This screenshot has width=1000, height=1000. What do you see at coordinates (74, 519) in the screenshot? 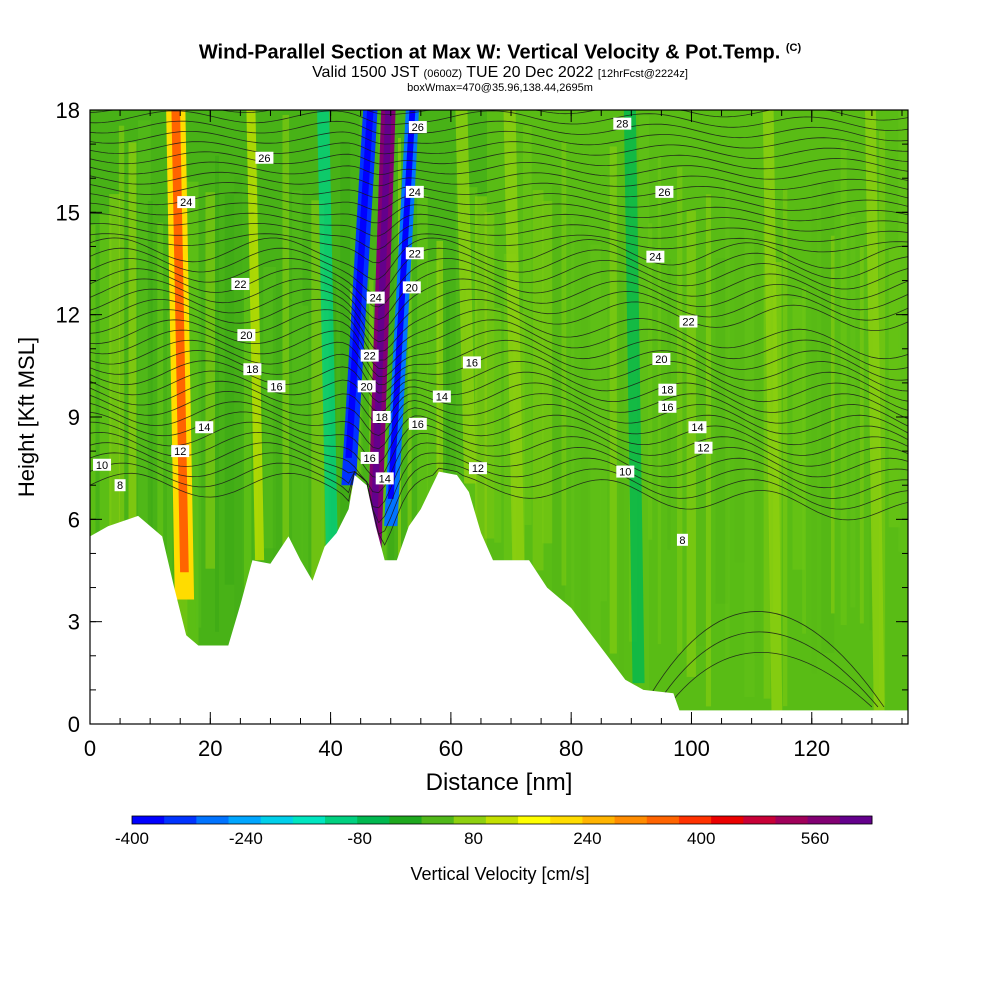
I see `y-tick-label: 6` at bounding box center [74, 519].